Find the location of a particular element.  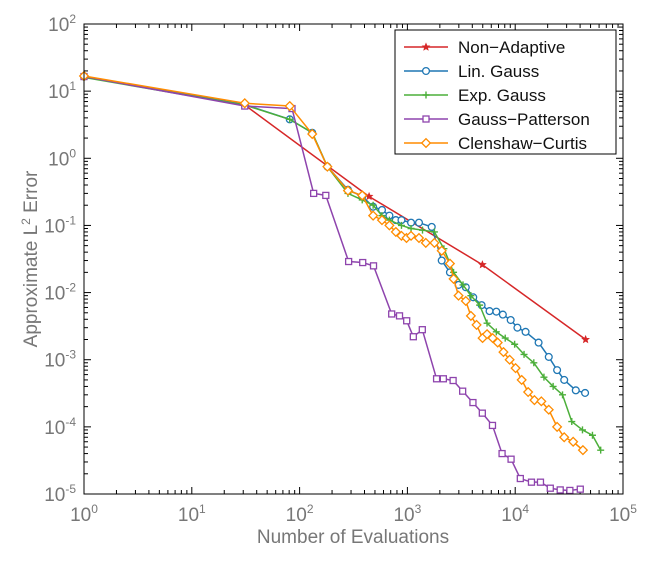

x-tick-label: 10² is located at coordinates (300, 514).